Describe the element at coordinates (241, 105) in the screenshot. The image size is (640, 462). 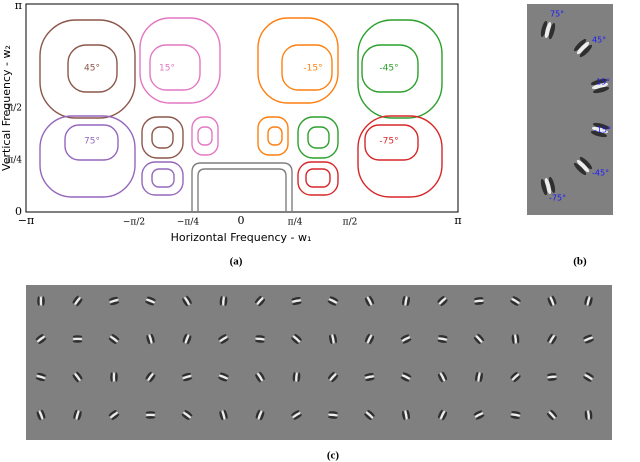
I see `contour-labels: 45° 15° -15° -45° 75° -75°` at that location.